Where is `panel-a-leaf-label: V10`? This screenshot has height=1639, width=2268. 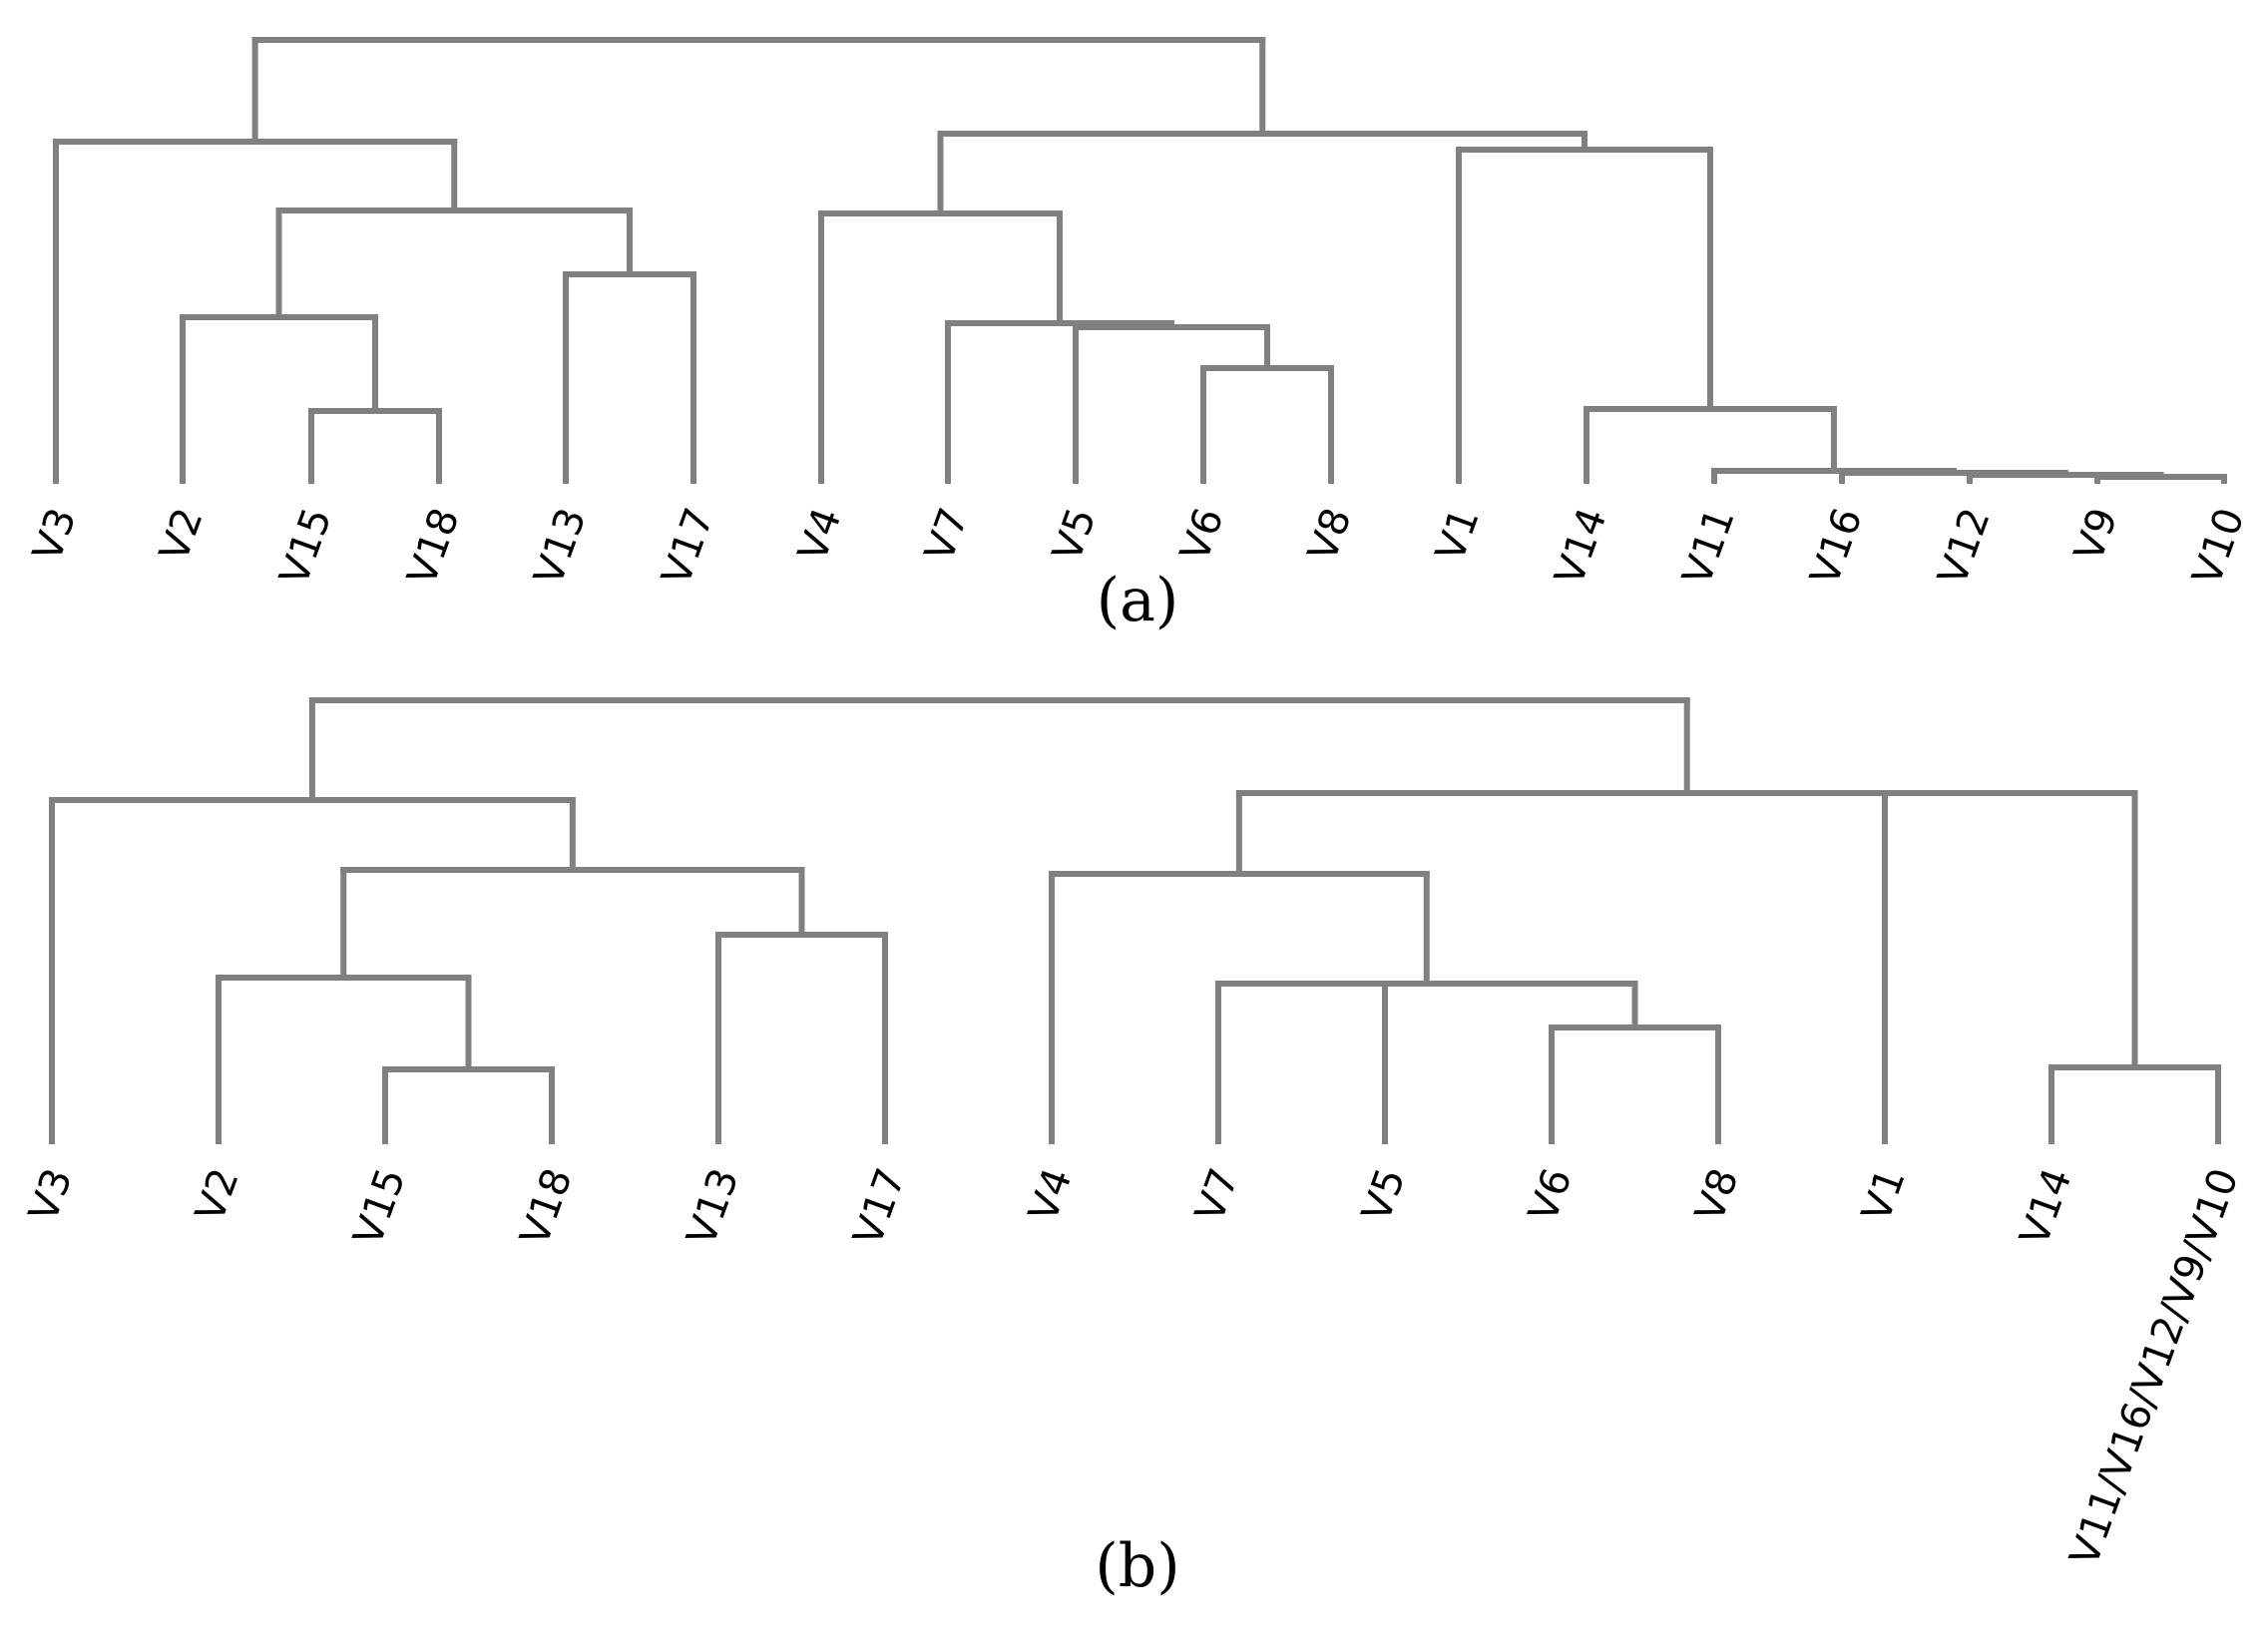 panel-a-leaf-label: V10 is located at coordinates (2219, 546).